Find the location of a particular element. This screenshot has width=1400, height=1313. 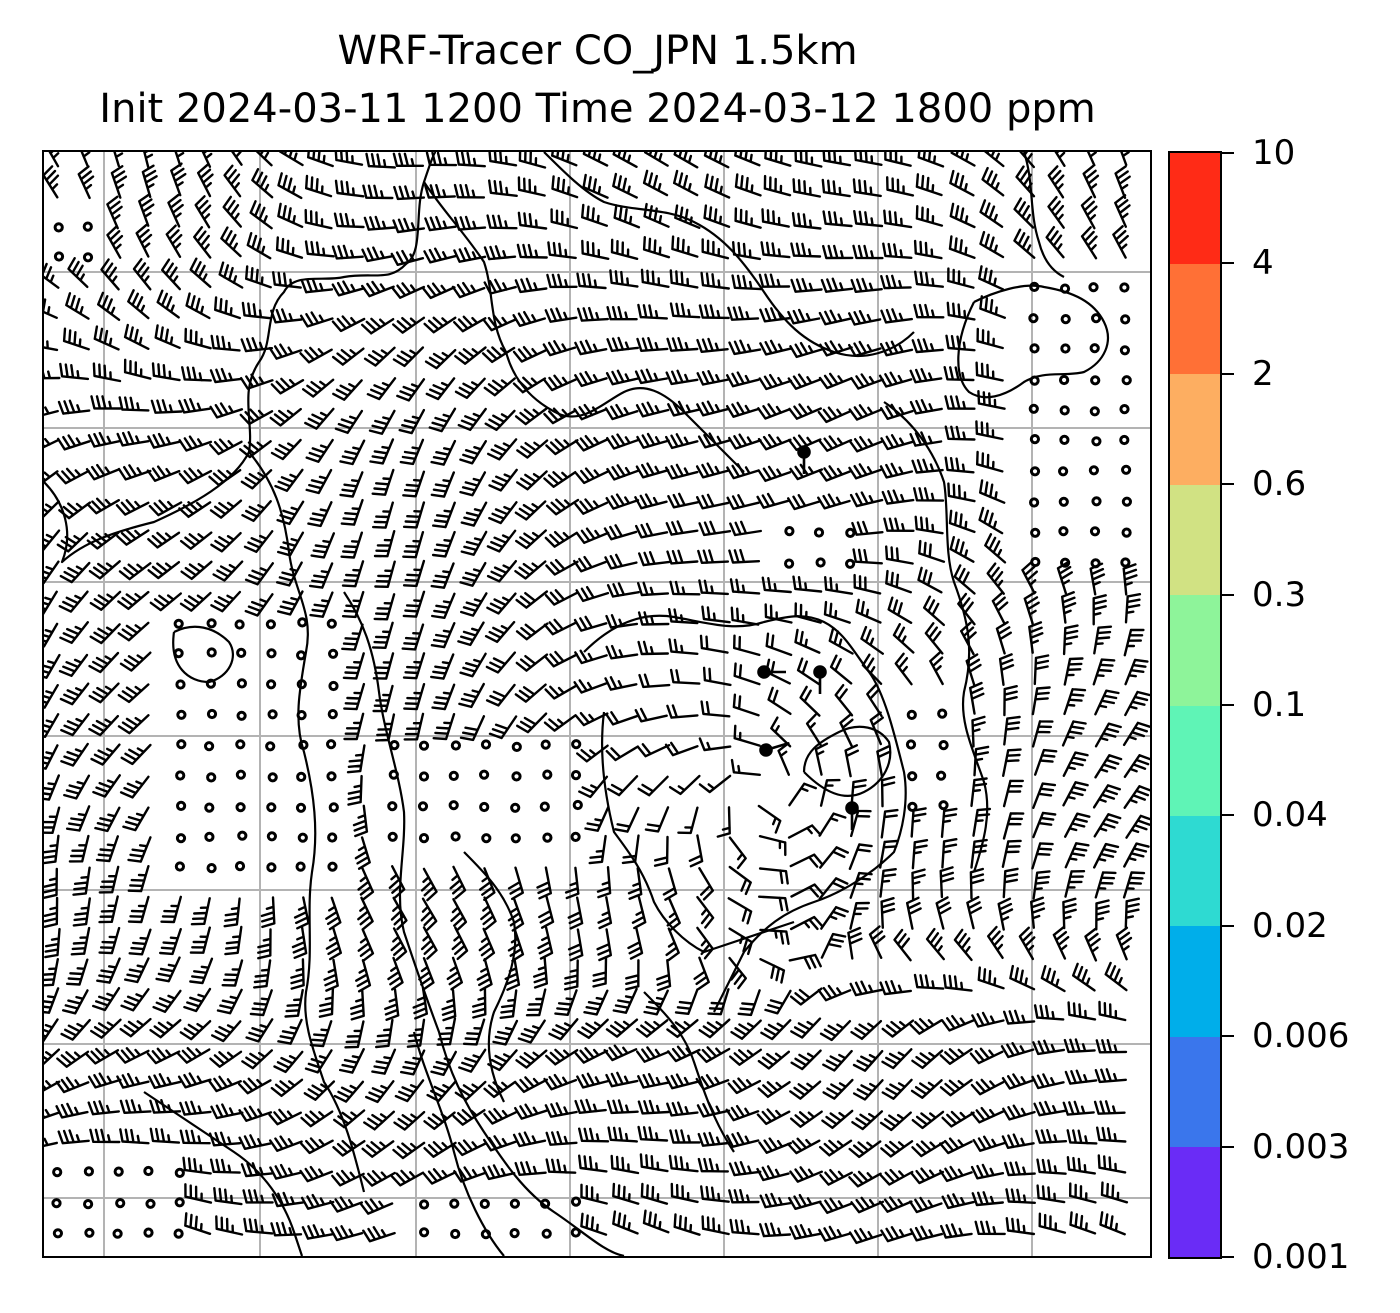

coastline-honshu-west is located at coordinates (745, 813).